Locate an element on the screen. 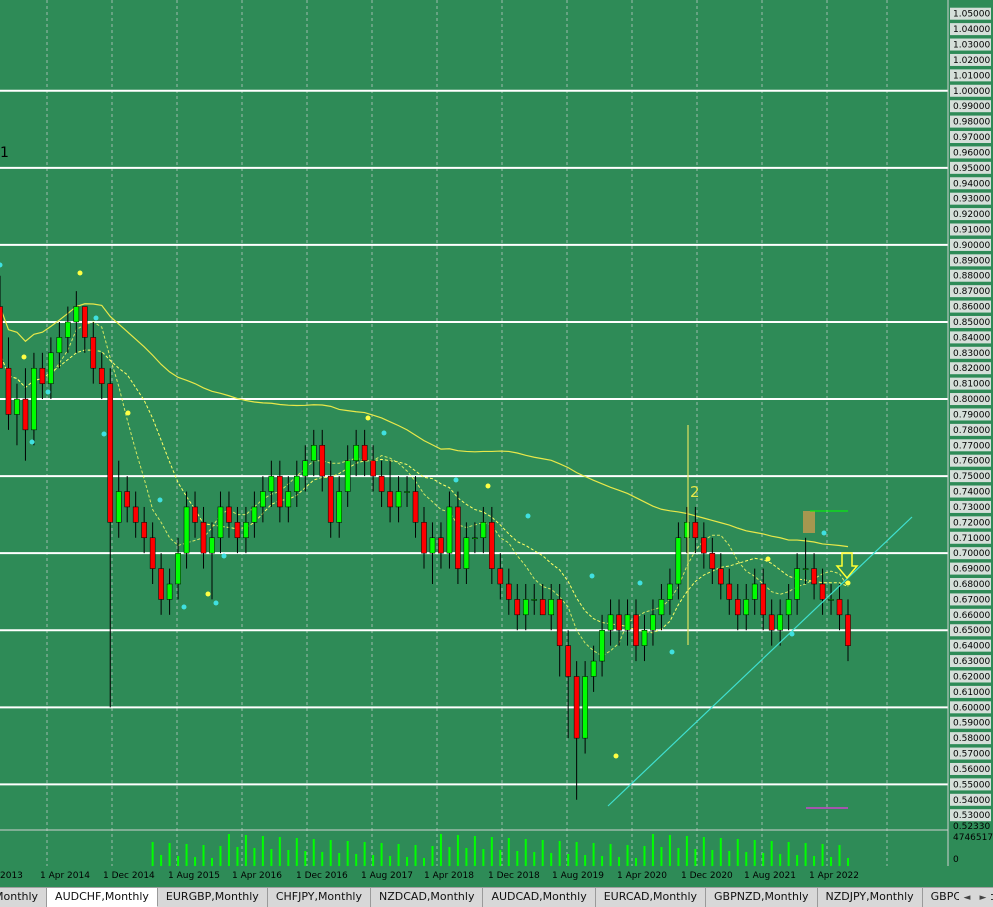 This screenshot has width=993, height=907. tab-scroll-left-icon: ◄ is located at coordinates (967, 897).